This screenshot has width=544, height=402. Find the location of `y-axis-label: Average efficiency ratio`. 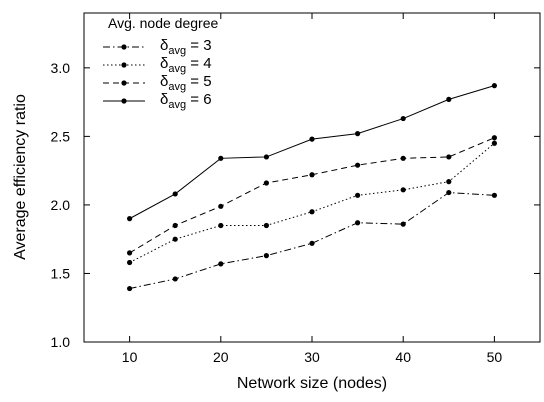

y-axis-label: Average efficiency ratio is located at coordinates (20, 177).